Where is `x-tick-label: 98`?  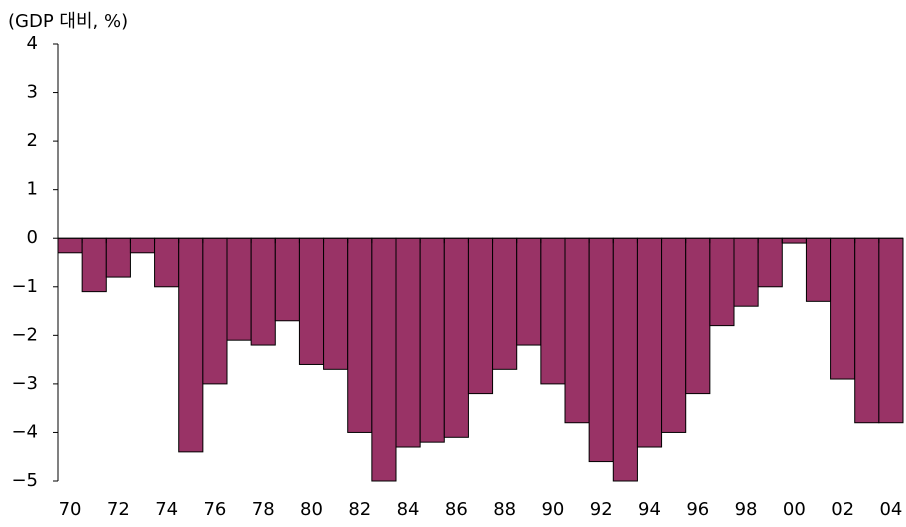 x-tick-label: 98 is located at coordinates (746, 509).